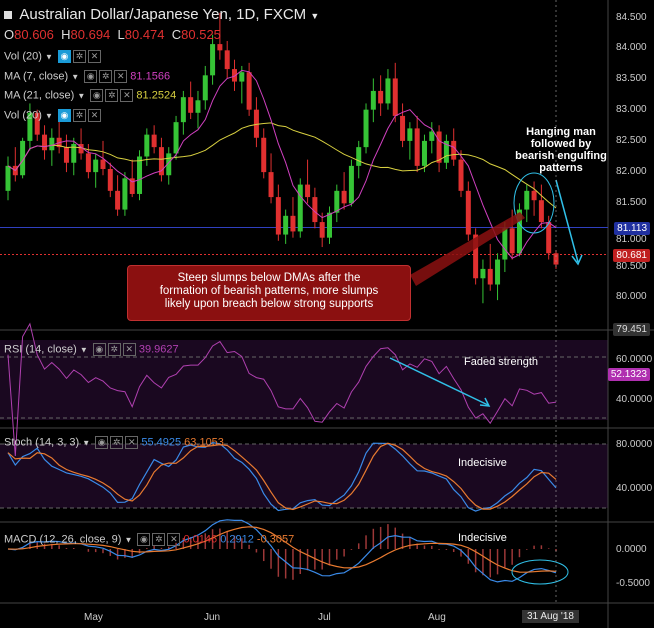 The height and width of the screenshot is (628, 654). What do you see at coordinates (561, 168) in the screenshot?
I see `pattern-line-4: patterns` at bounding box center [561, 168].